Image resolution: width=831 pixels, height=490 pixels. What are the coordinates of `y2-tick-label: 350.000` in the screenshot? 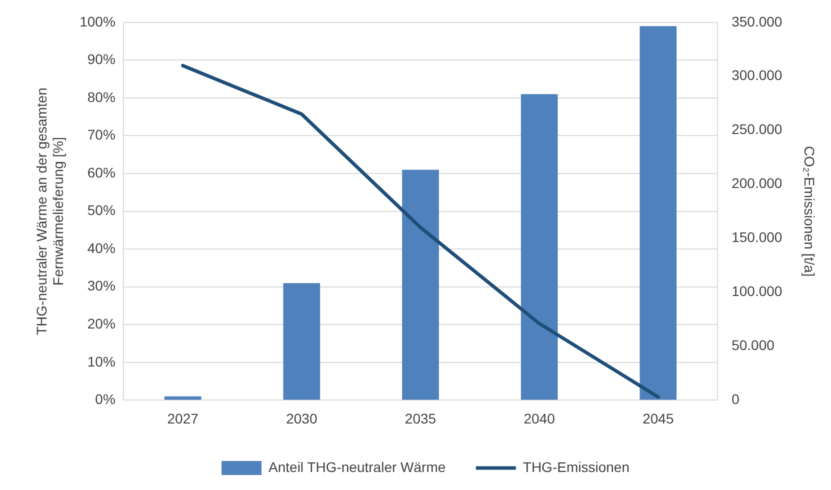 It's located at (757, 21).